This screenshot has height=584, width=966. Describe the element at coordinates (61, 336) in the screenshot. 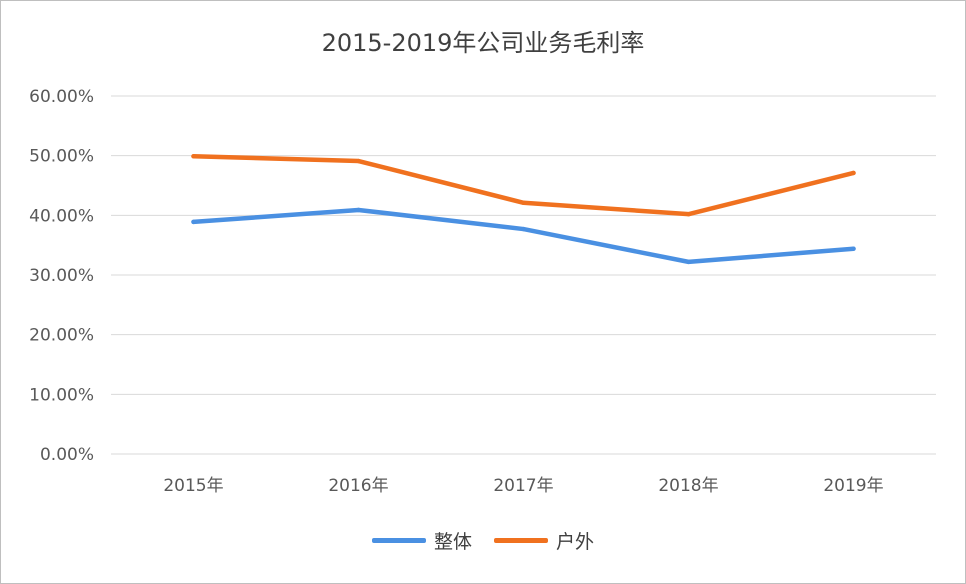

I see `y-tick-label: 20.00%` at that location.